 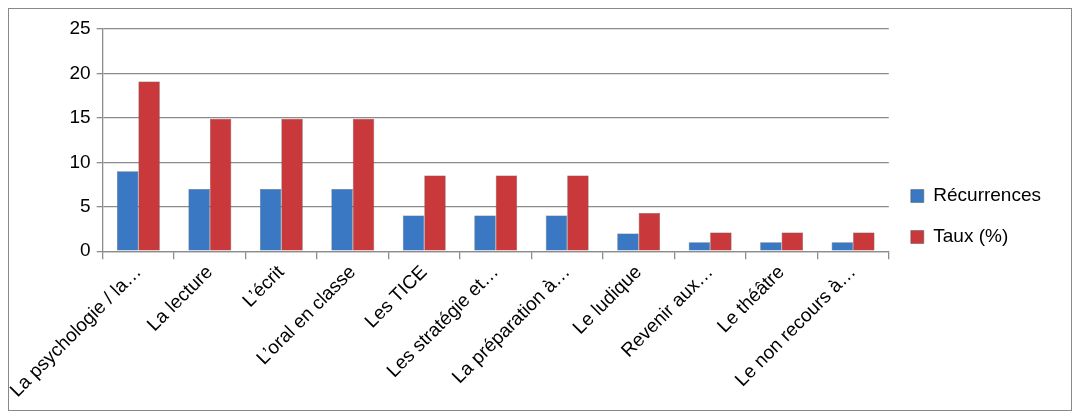 What do you see at coordinates (80, 72) in the screenshot?
I see `y-tick-label: 20` at bounding box center [80, 72].